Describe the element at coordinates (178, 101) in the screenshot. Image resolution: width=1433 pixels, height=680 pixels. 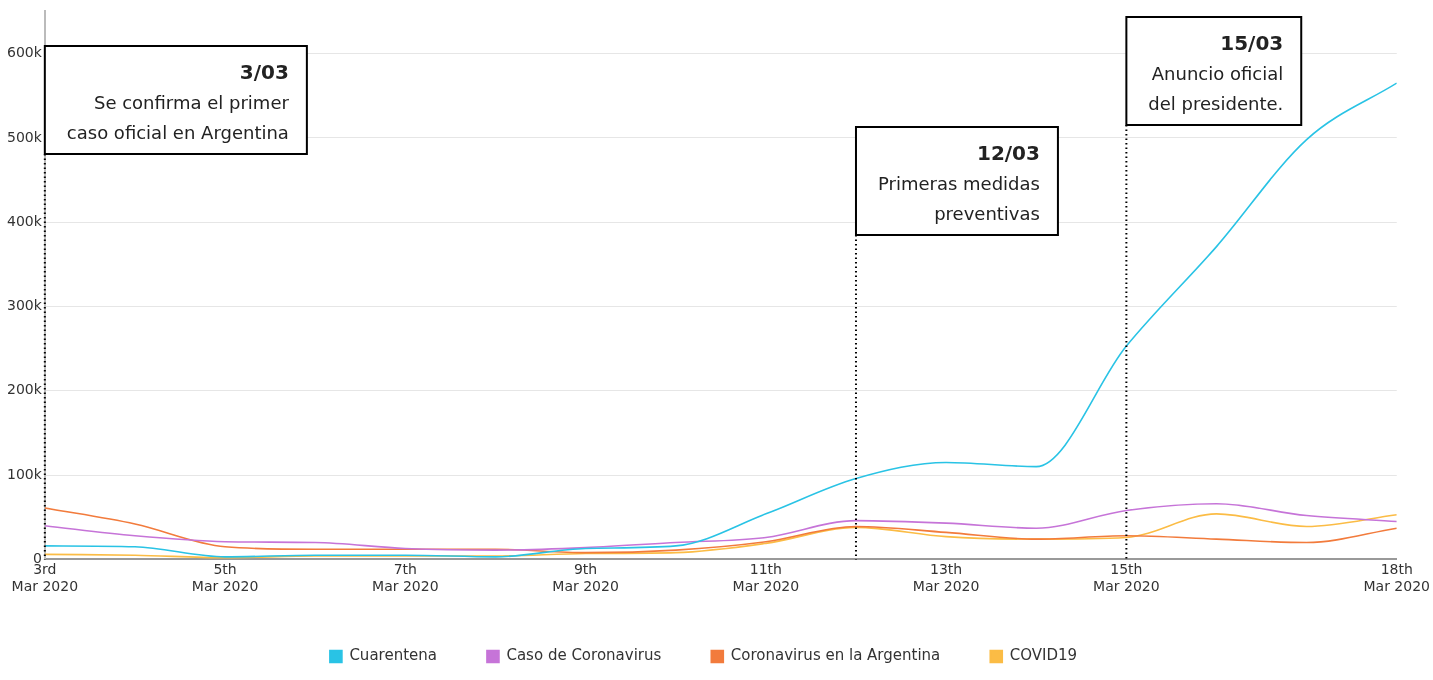
I see `ref-line-label: 3/03 Se confirma el primer caso oficial en Argentina` at that location.